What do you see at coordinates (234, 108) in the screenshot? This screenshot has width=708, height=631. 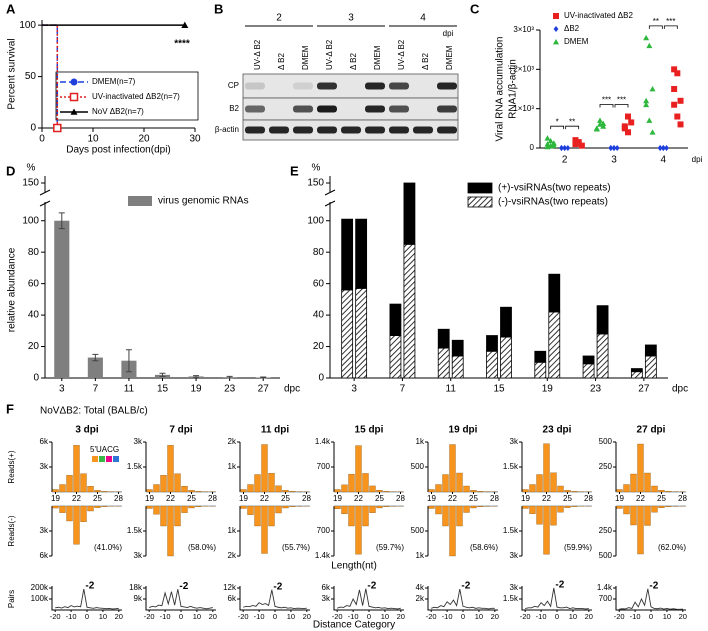 I see `row-label: B2` at bounding box center [234, 108].